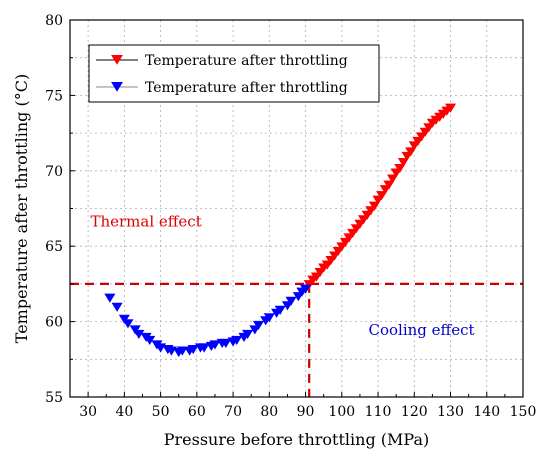 This screenshot has width=550, height=468. What do you see at coordinates (486, 412) in the screenshot?
I see `x-tick-label: 140` at bounding box center [486, 412].